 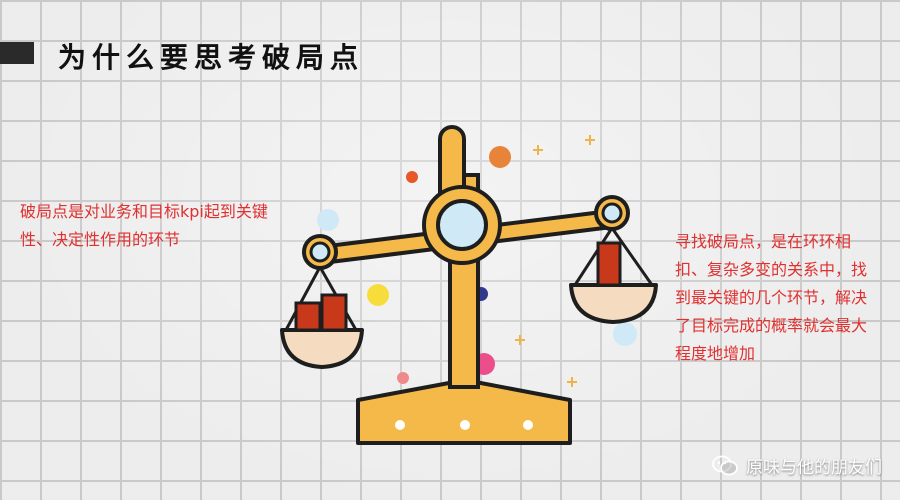 What do you see at coordinates (613, 303) in the screenshot?
I see `right-pan` at bounding box center [613, 303].